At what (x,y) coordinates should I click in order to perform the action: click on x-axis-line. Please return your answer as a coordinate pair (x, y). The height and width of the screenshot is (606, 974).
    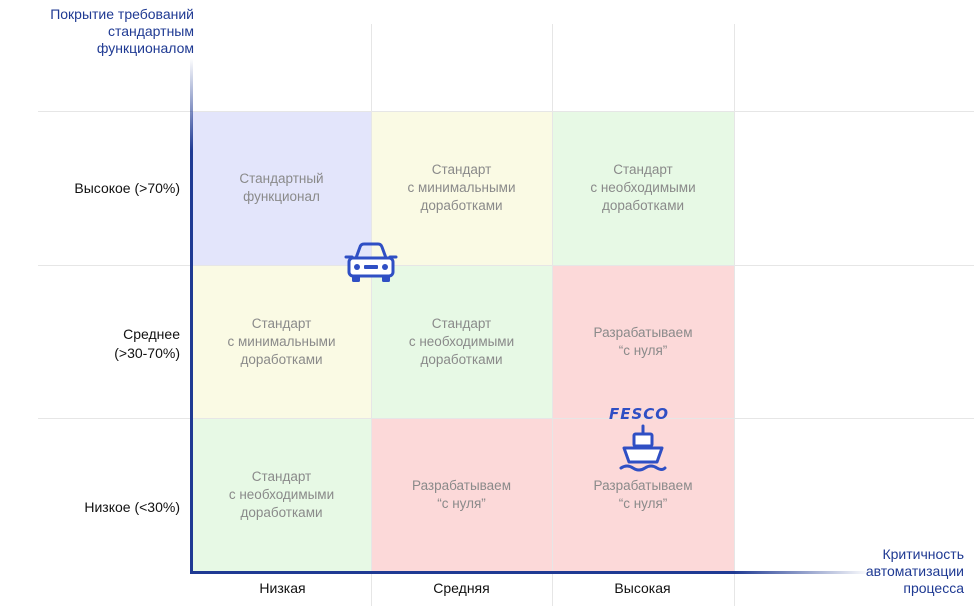
    Looking at the image, I should click on (530, 572).